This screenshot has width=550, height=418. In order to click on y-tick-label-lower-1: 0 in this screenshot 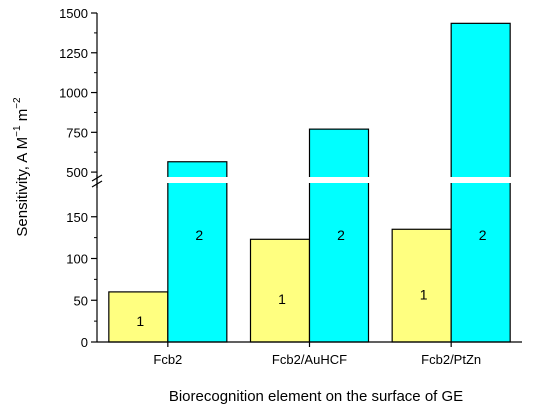, I will do `click(84, 342)`.